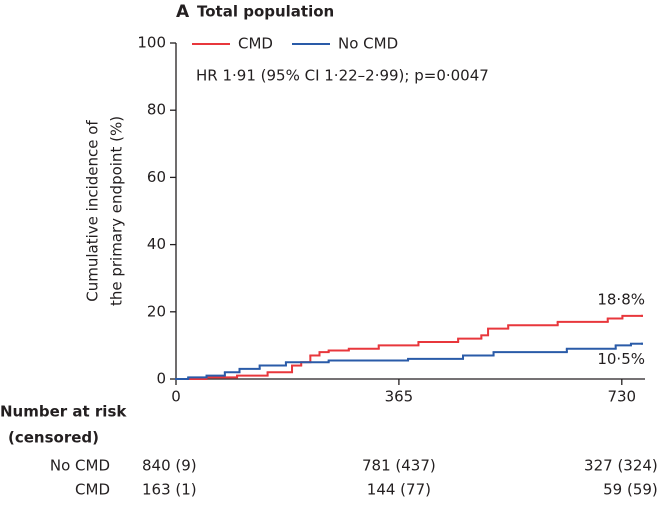 This screenshot has width=669, height=525. I want to click on risk-cell: 840 (9), so click(169, 466).